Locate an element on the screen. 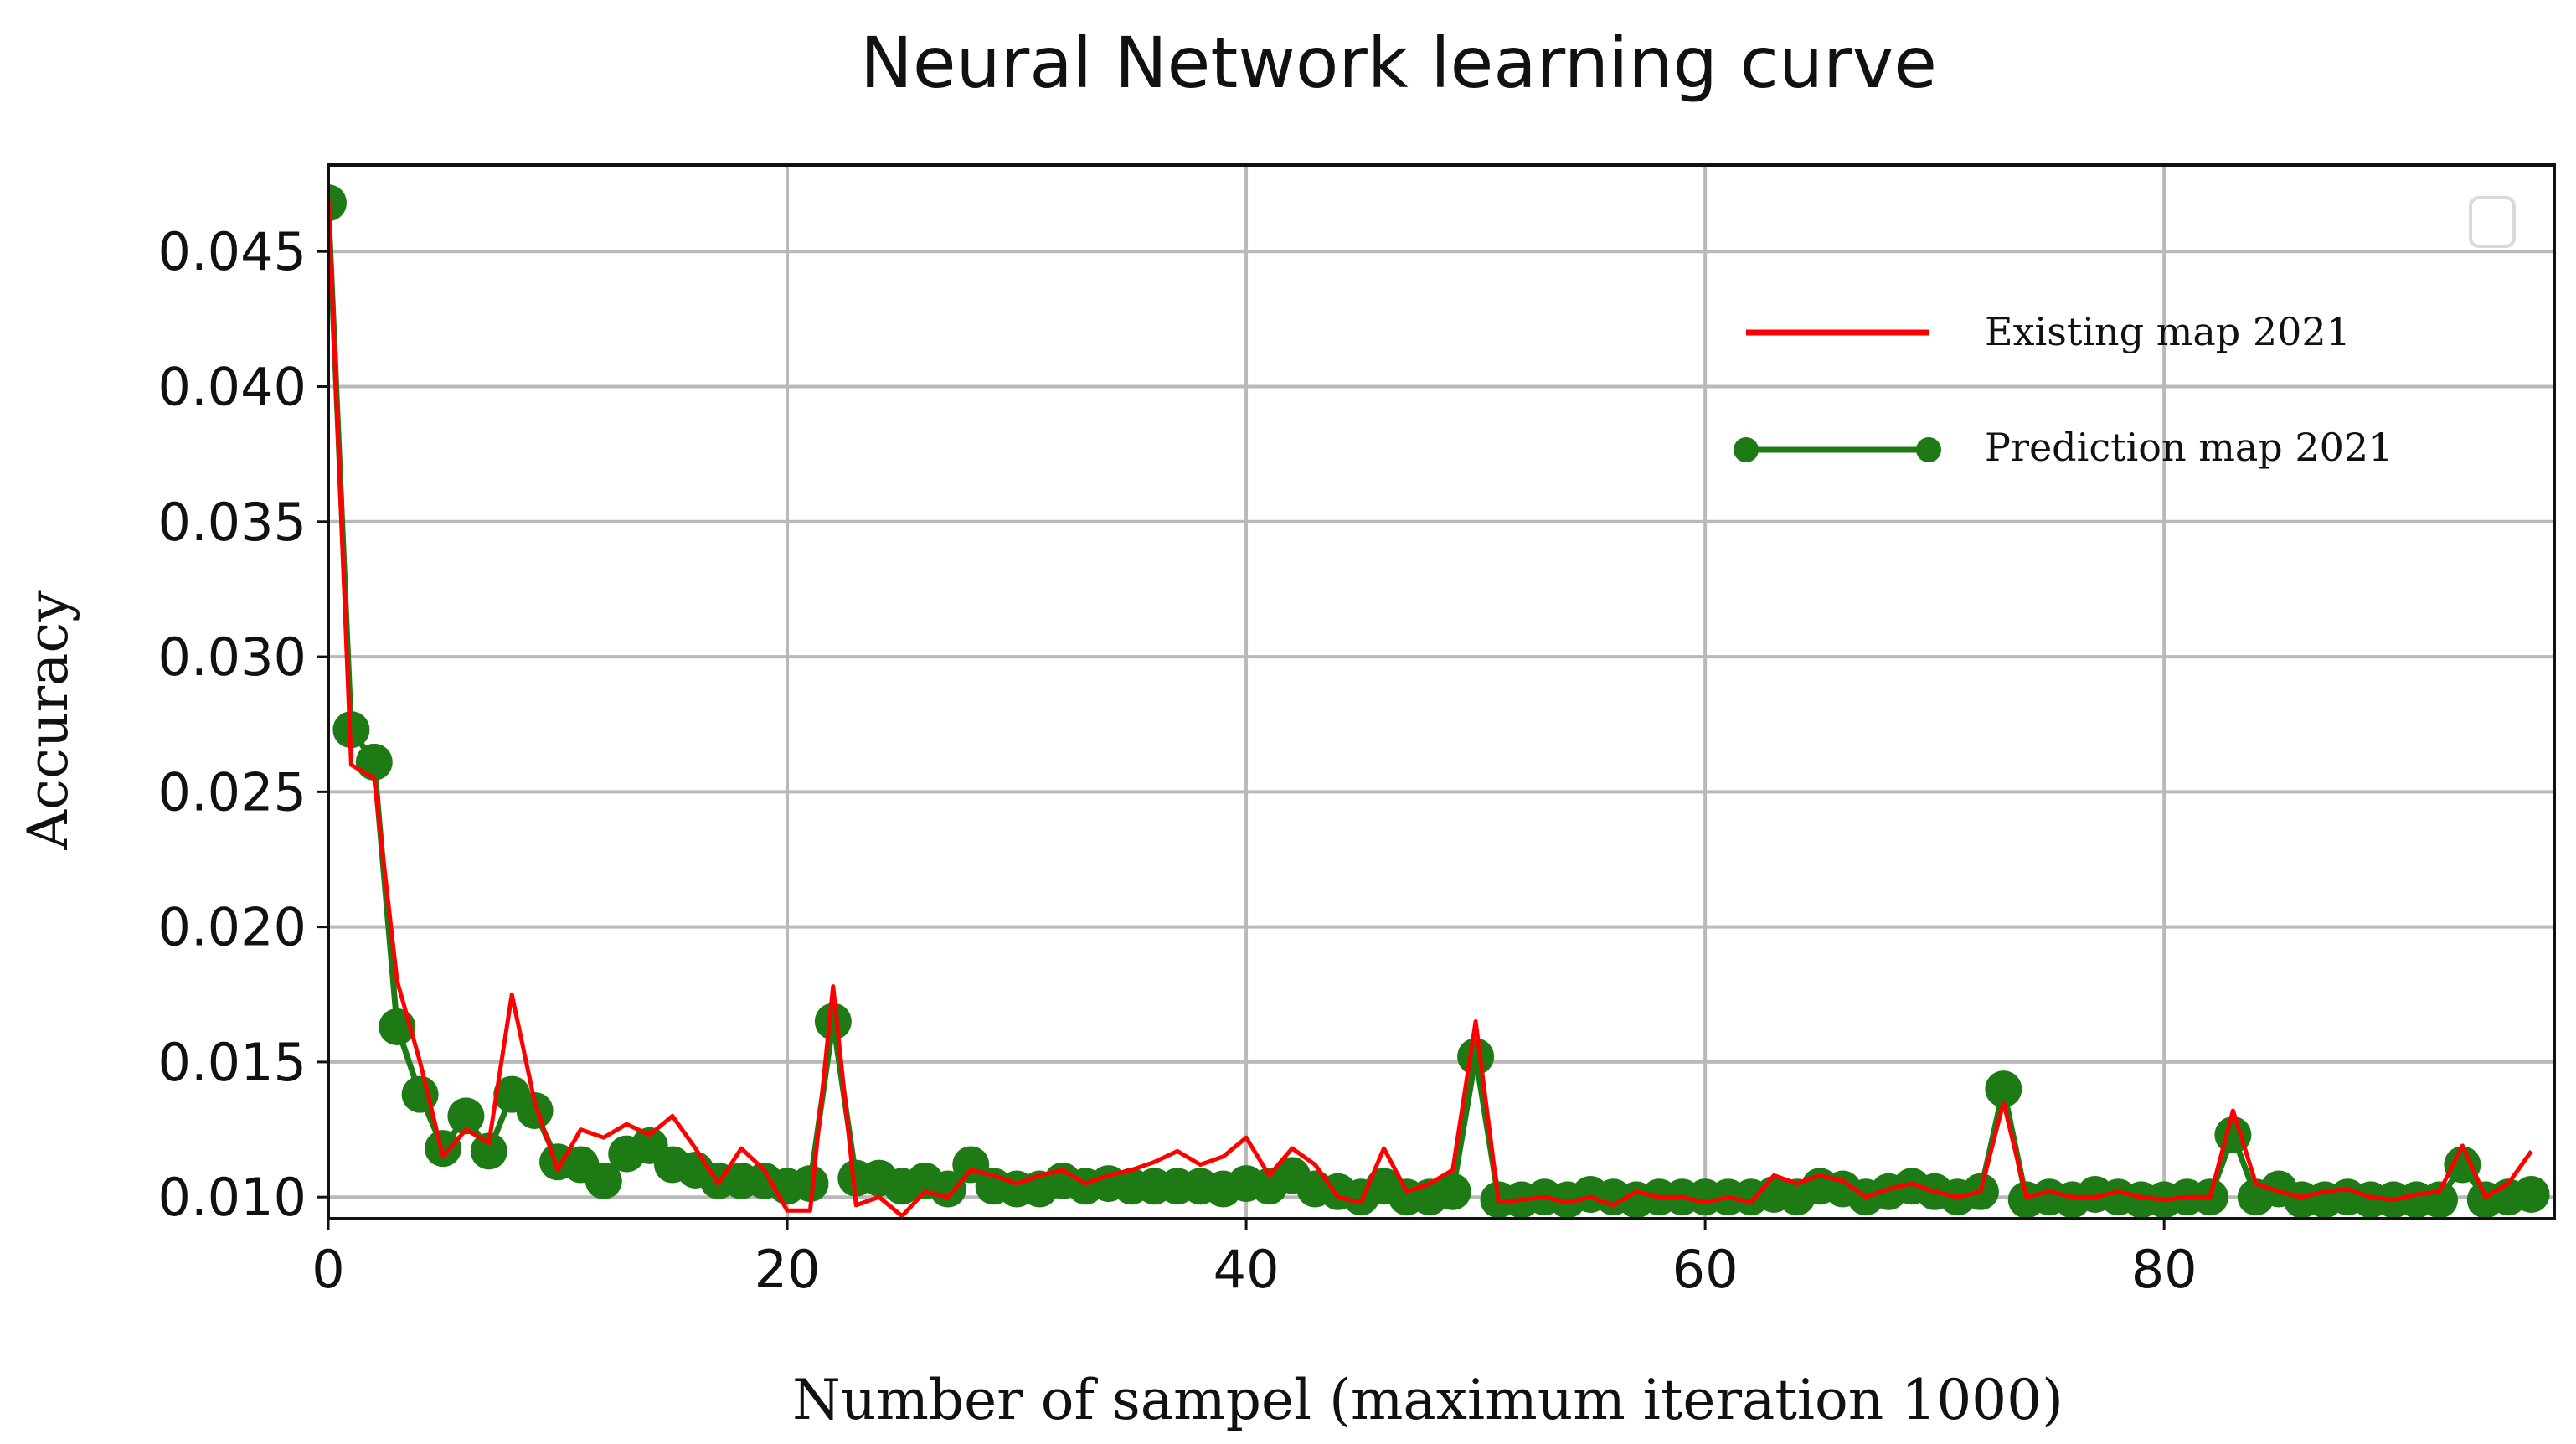  y-tick-label: 0.025 is located at coordinates (232, 792).